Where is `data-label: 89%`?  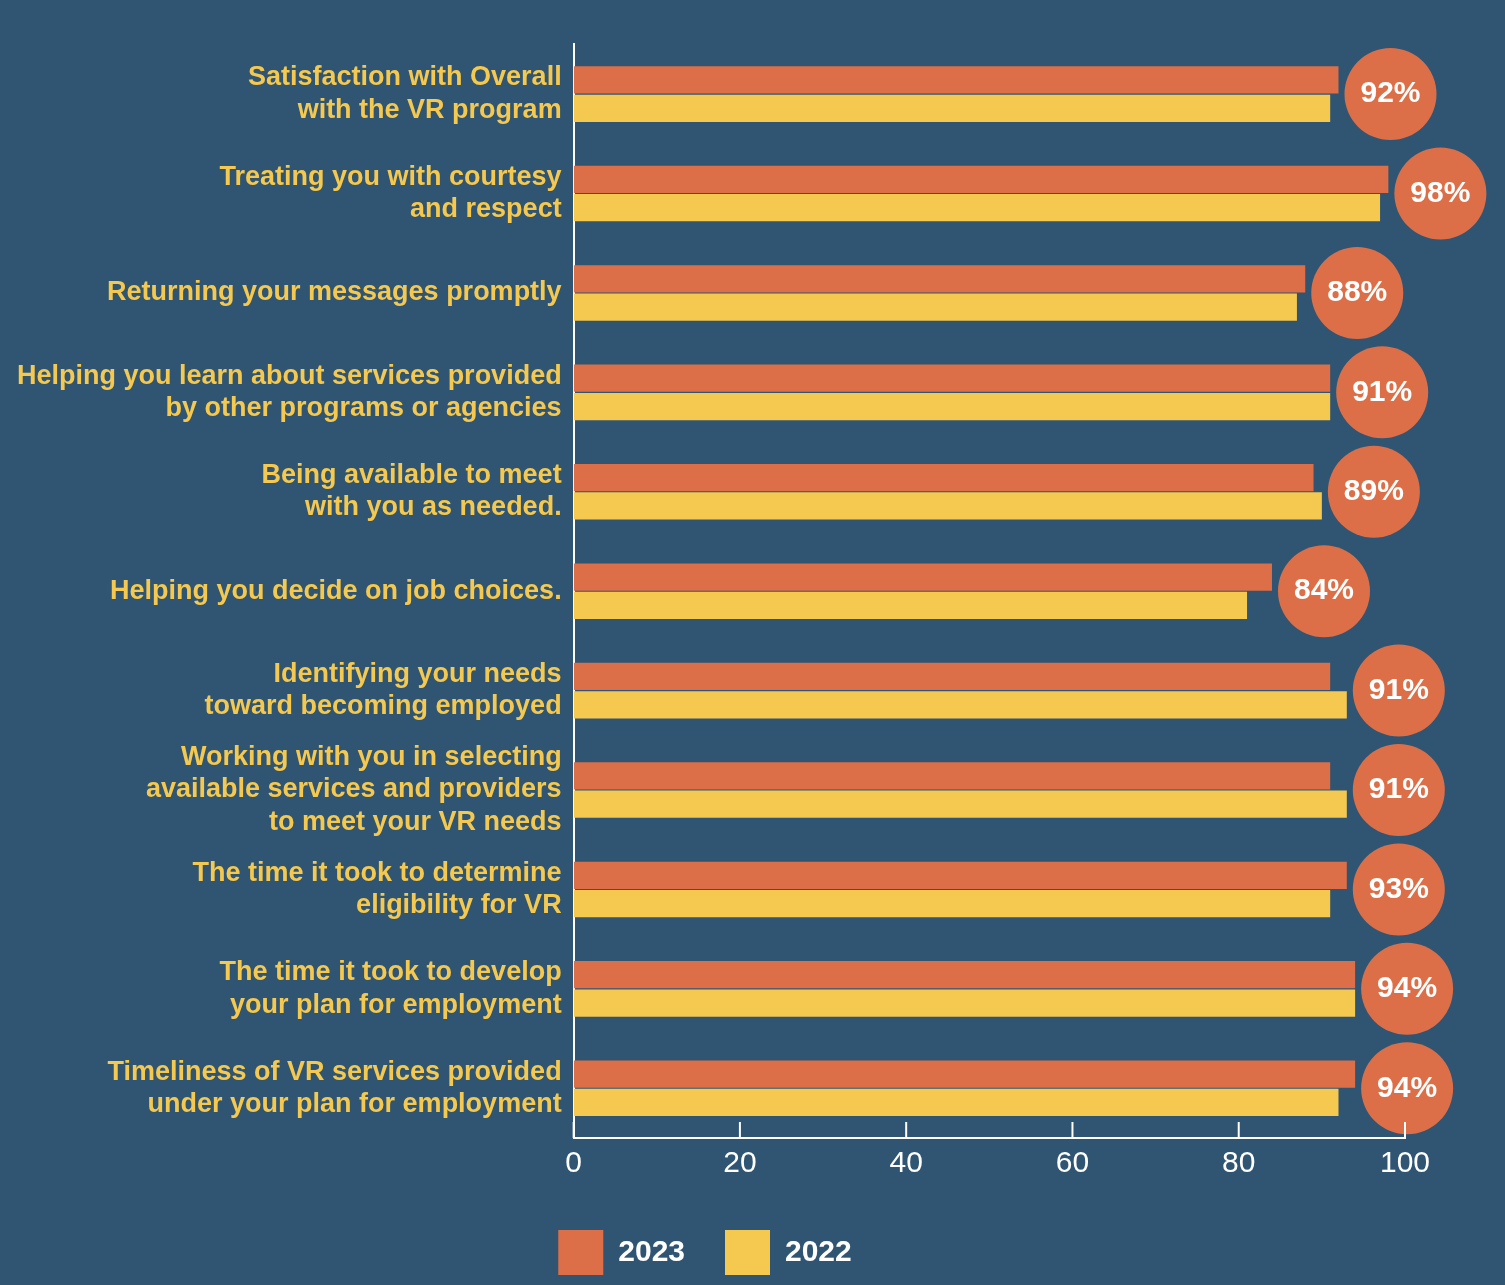
data-label: 89% is located at coordinates (1373, 490).